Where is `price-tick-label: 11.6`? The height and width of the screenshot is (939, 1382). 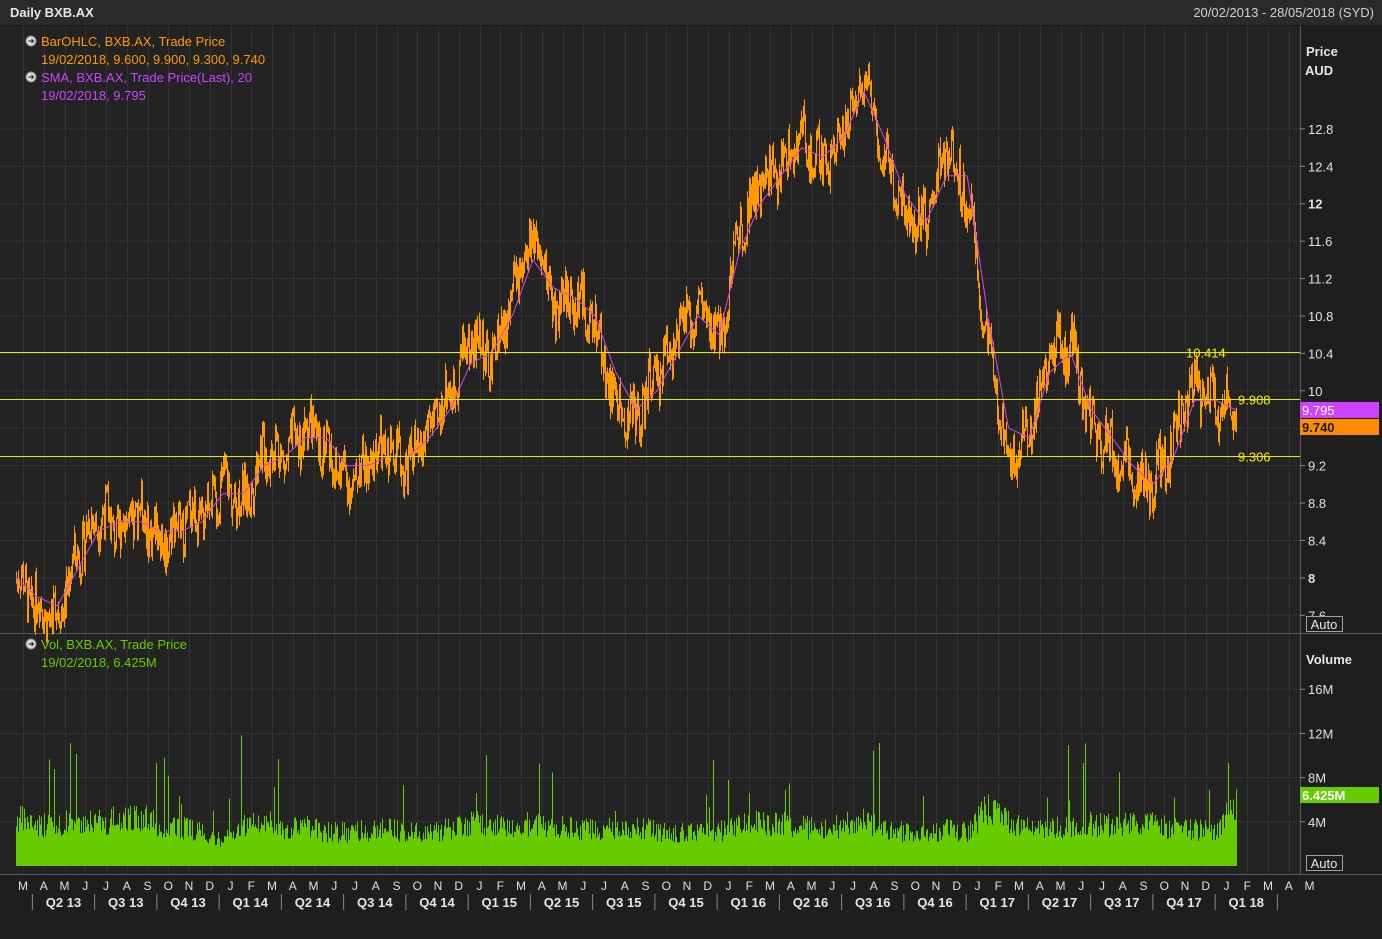 price-tick-label: 11.6 is located at coordinates (1320, 241).